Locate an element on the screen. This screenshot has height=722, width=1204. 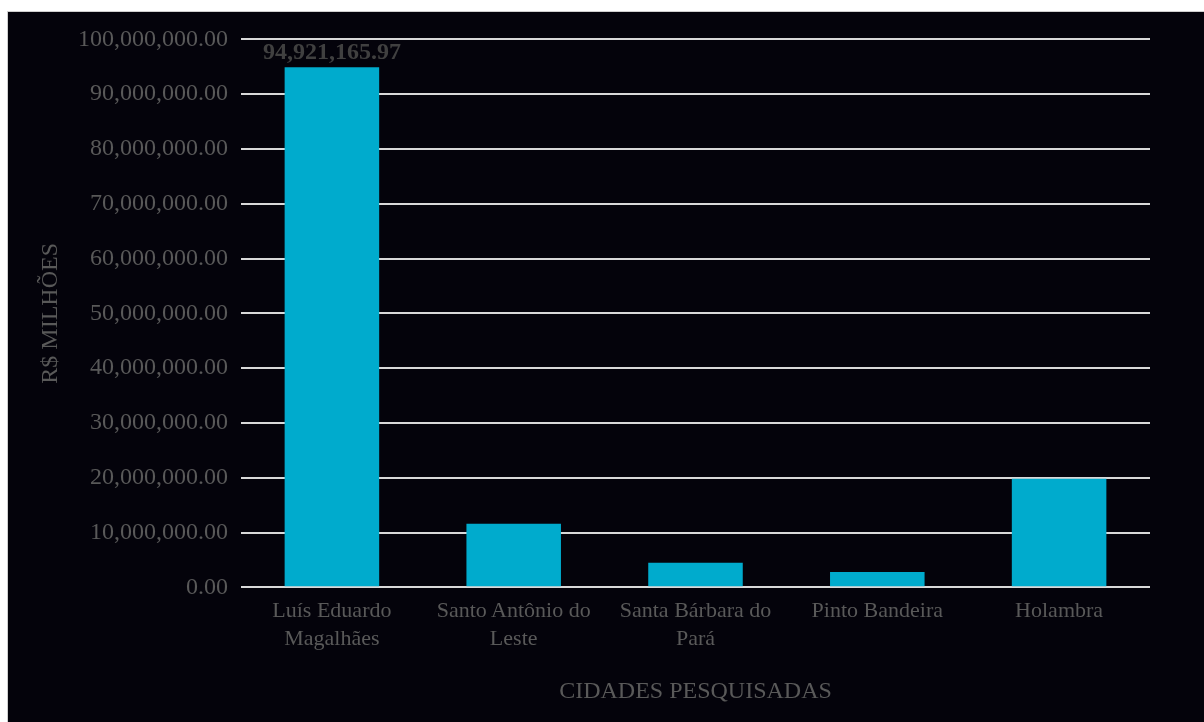
x-tick-label: Santo Antônio do Leste is located at coordinates (513, 624).